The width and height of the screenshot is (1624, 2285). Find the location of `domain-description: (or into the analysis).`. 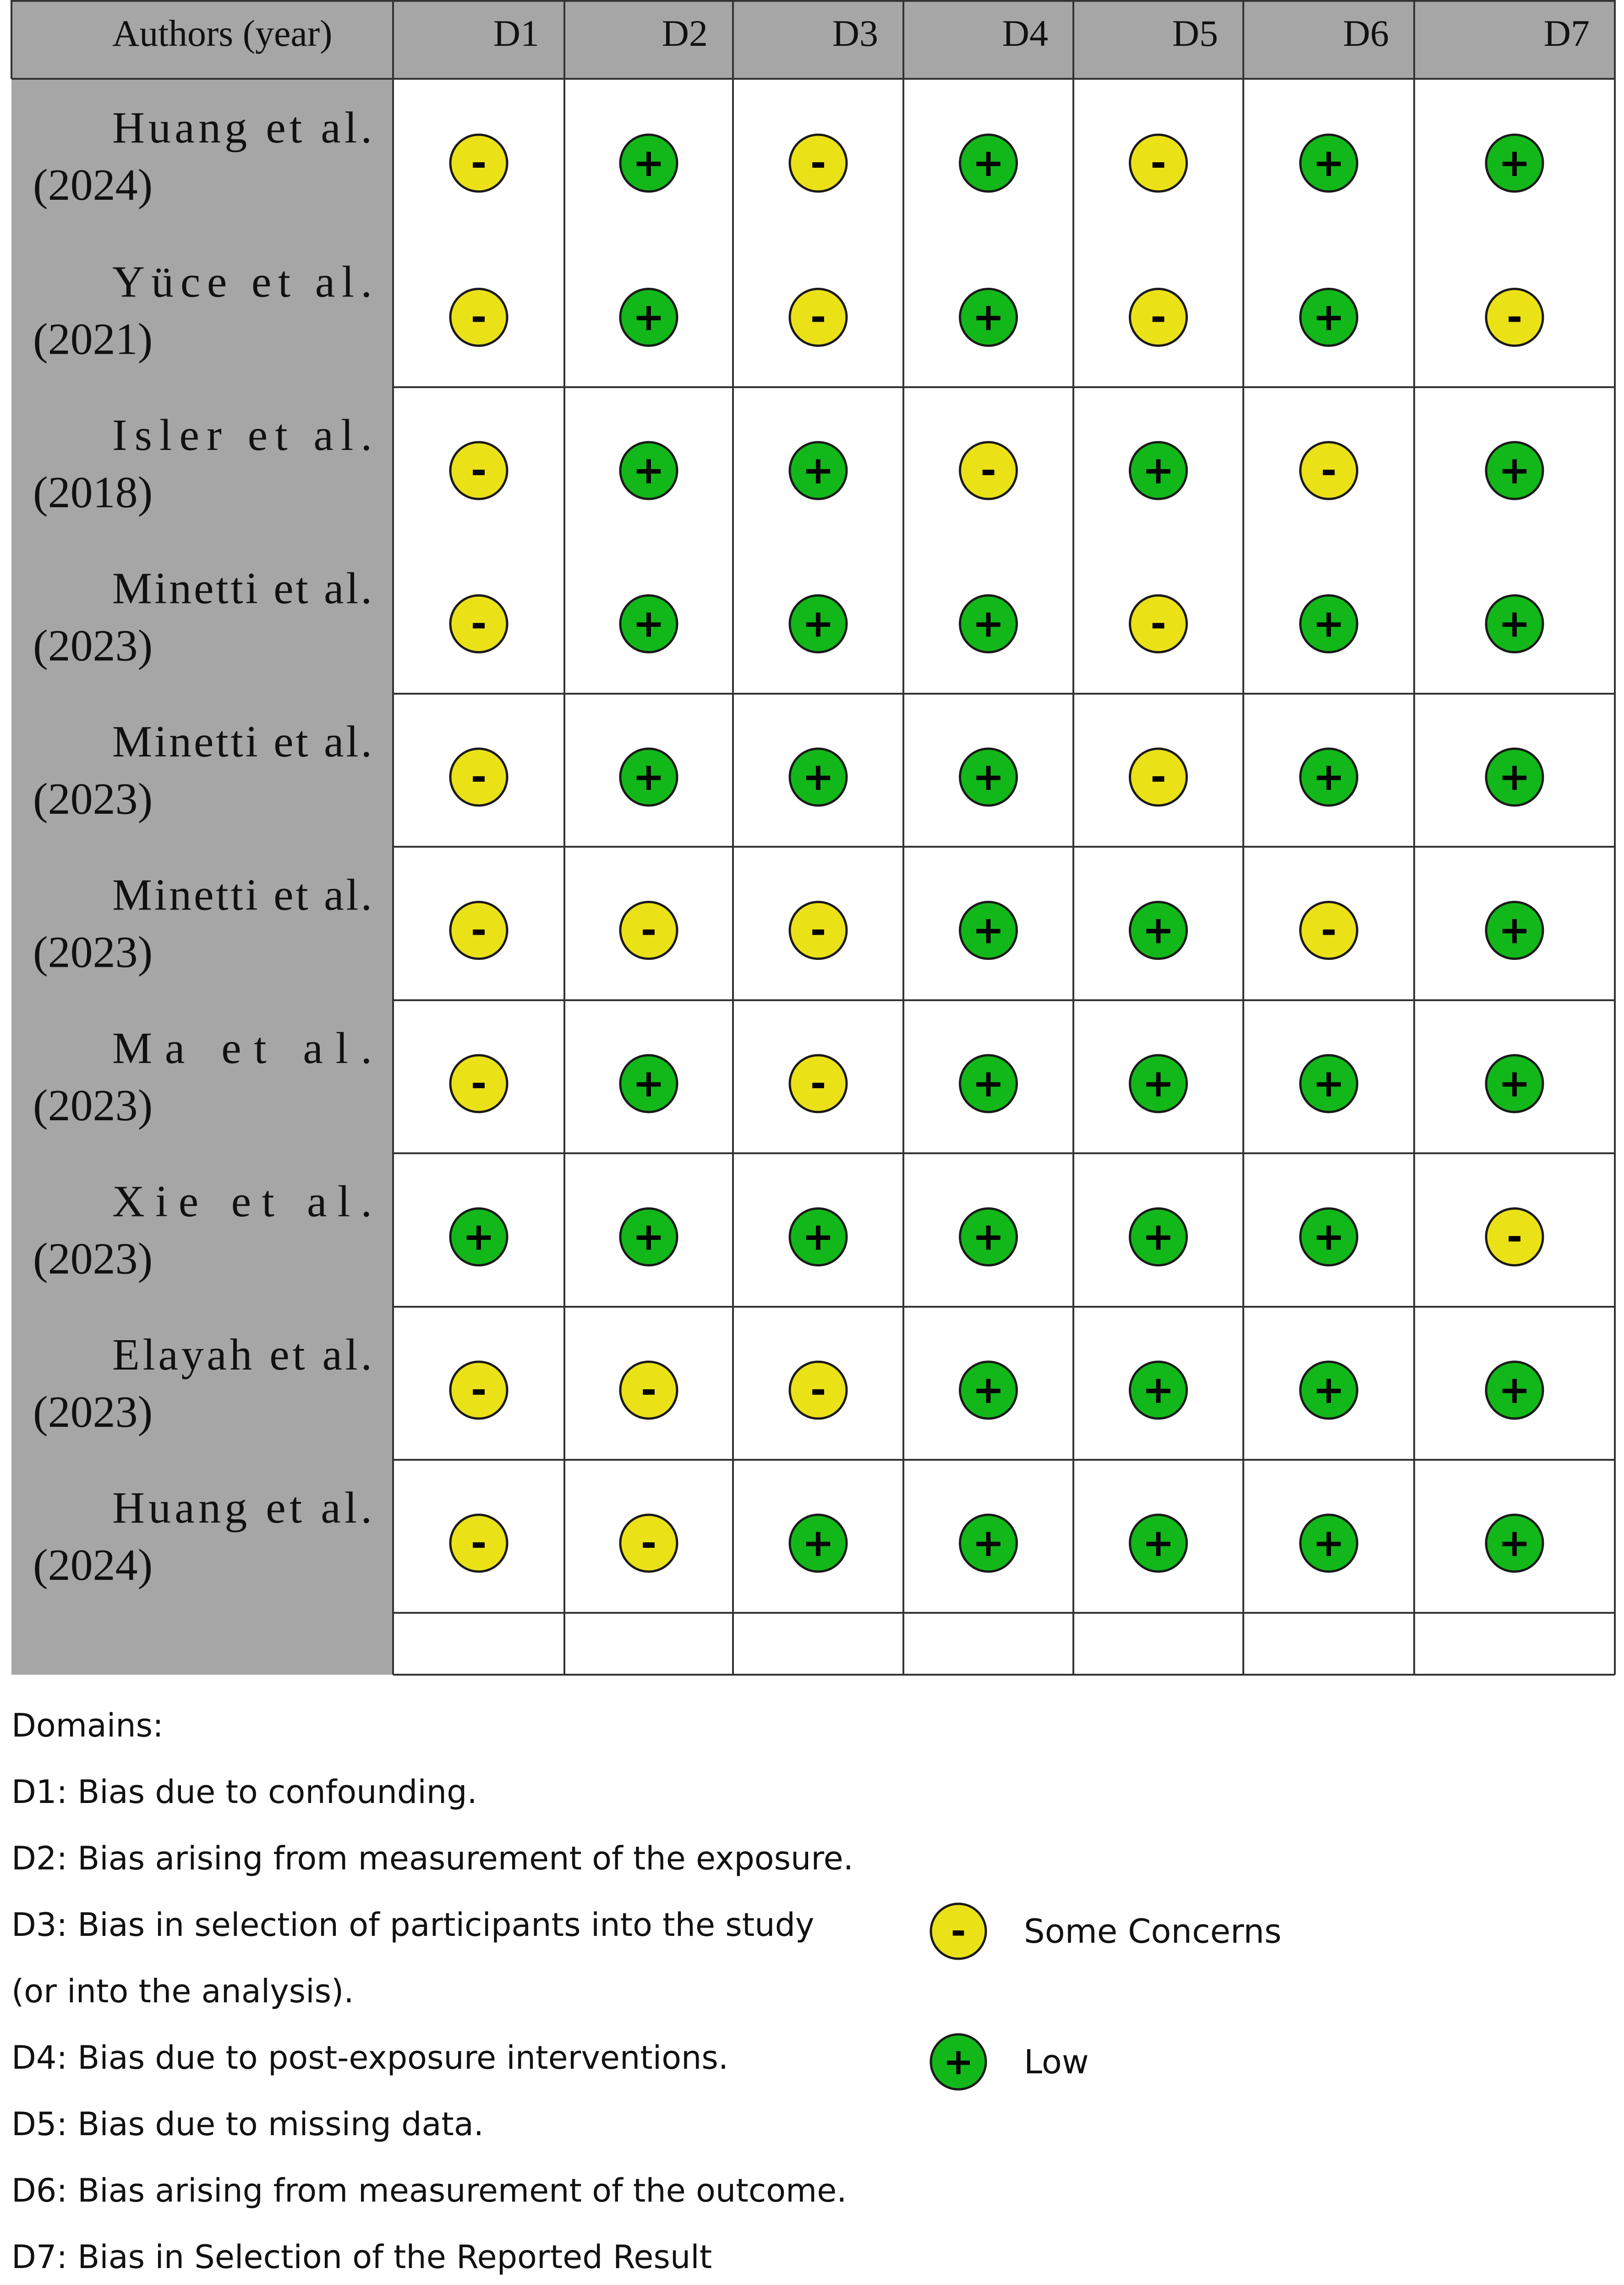

domain-description: (or into the analysis). is located at coordinates (182, 1991).